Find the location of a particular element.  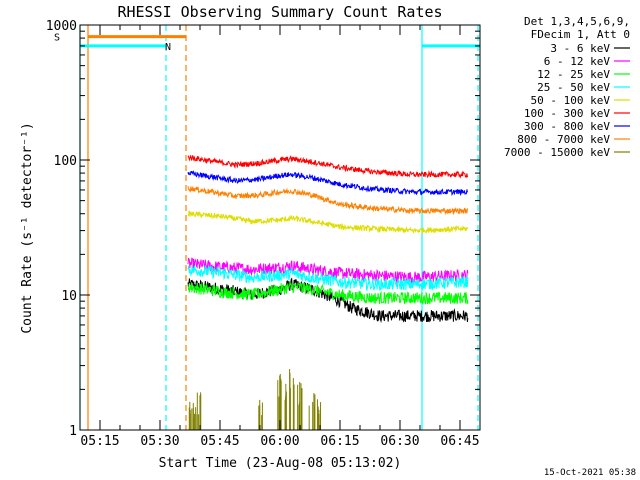

flag-label: S is located at coordinates (57, 38).